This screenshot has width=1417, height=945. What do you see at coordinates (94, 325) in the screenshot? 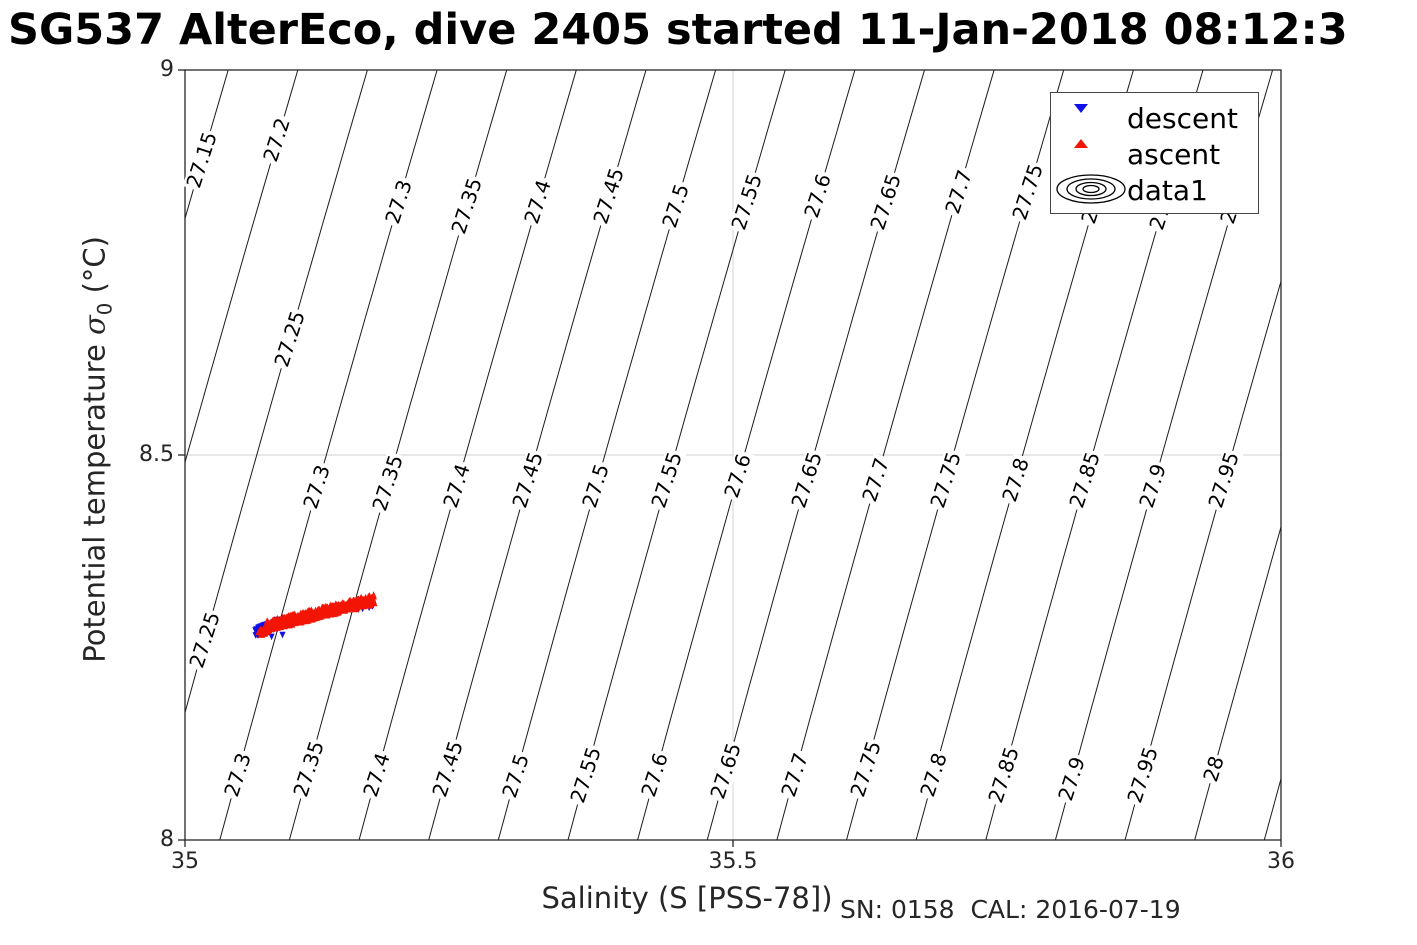
I see `sigma-symbol: σ` at bounding box center [94, 325].